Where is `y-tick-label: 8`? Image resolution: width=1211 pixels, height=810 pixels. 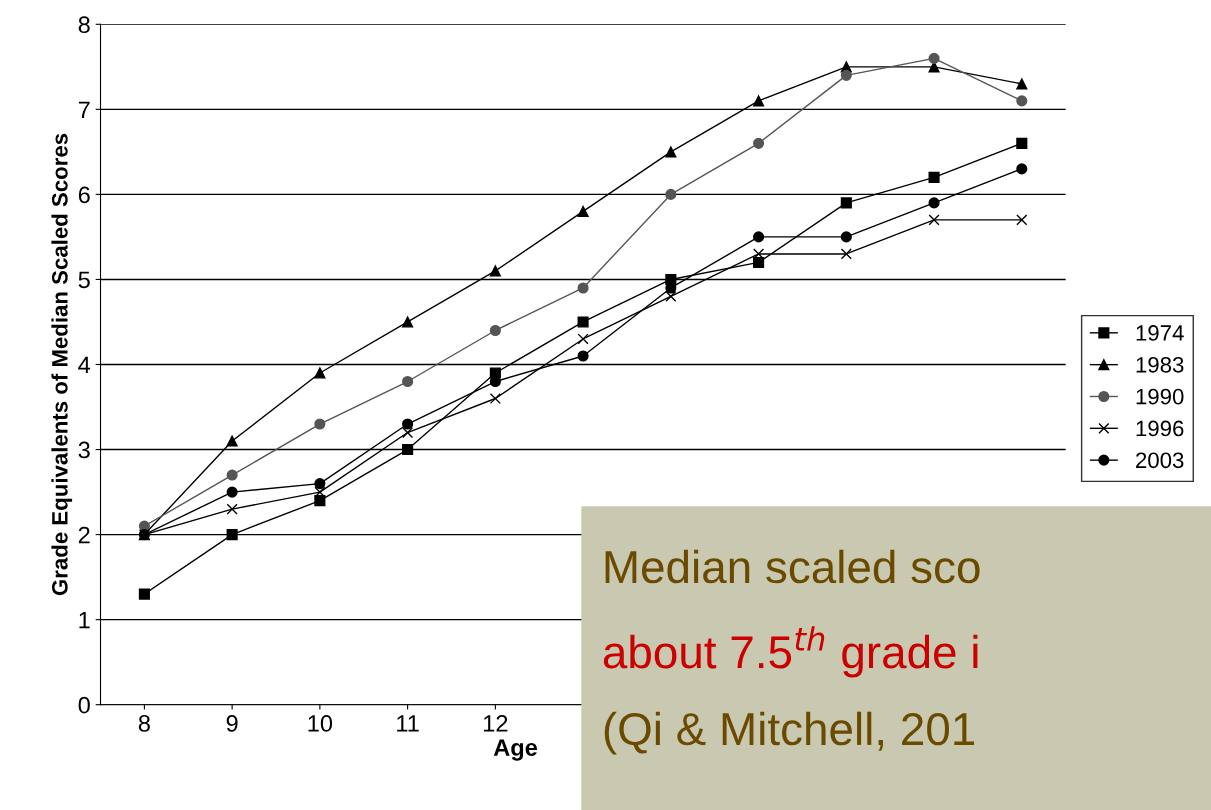
y-tick-label: 8 is located at coordinates (84, 25).